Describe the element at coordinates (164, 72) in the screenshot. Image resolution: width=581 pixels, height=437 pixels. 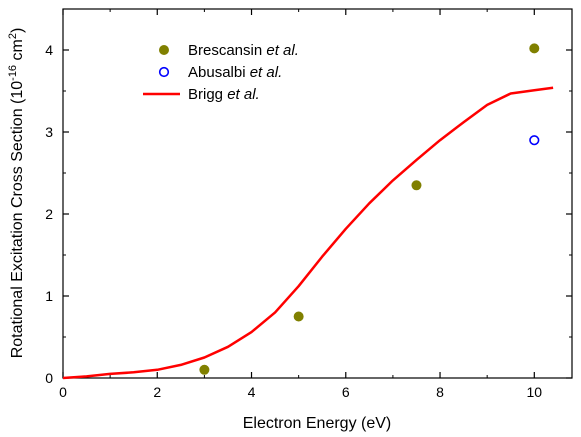
I see `legend-marker-abusalbi` at that location.